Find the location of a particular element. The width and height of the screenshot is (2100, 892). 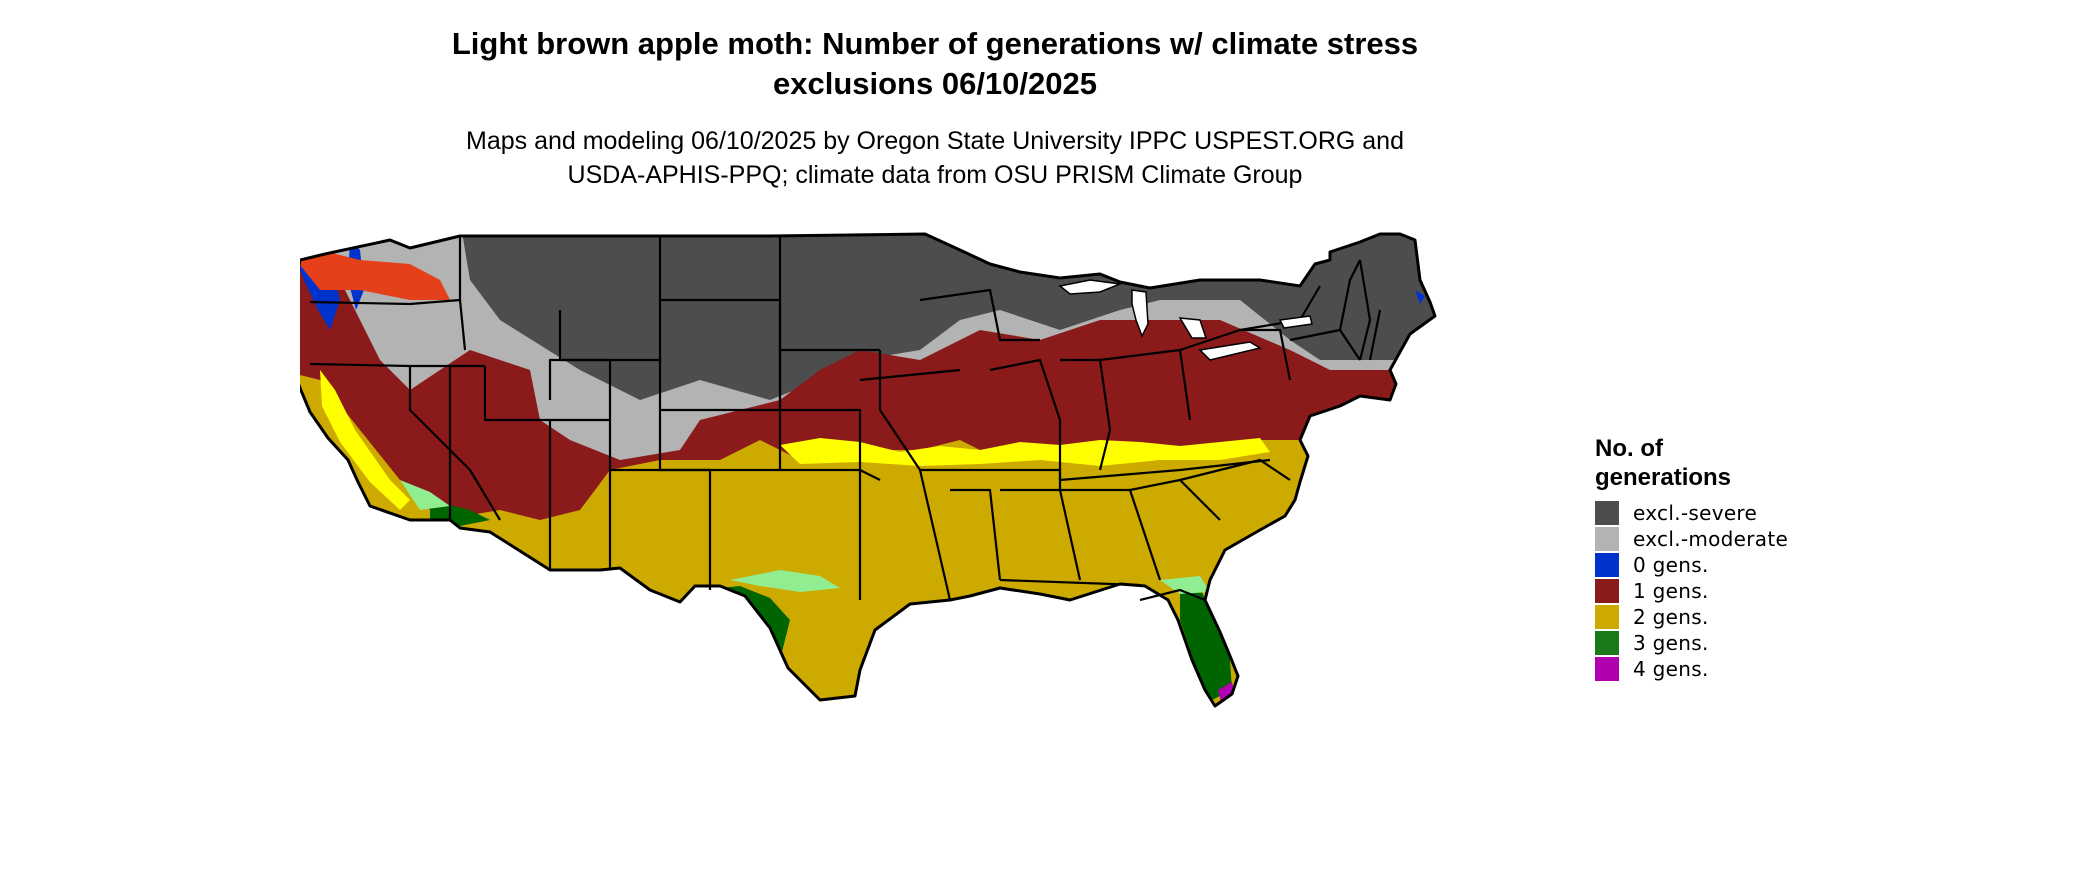

legend-item: excl.-moderate is located at coordinates (1725, 539).